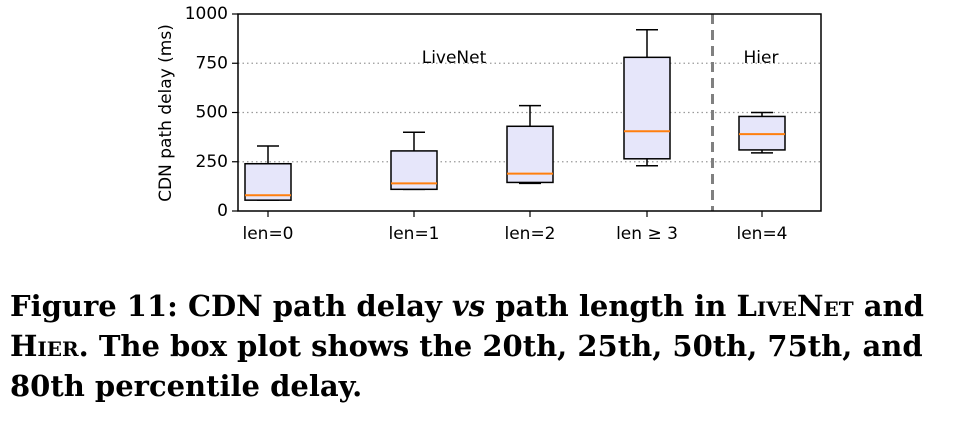  What do you see at coordinates (222, 211) in the screenshot?
I see `y-tick-label: 0` at bounding box center [222, 211].